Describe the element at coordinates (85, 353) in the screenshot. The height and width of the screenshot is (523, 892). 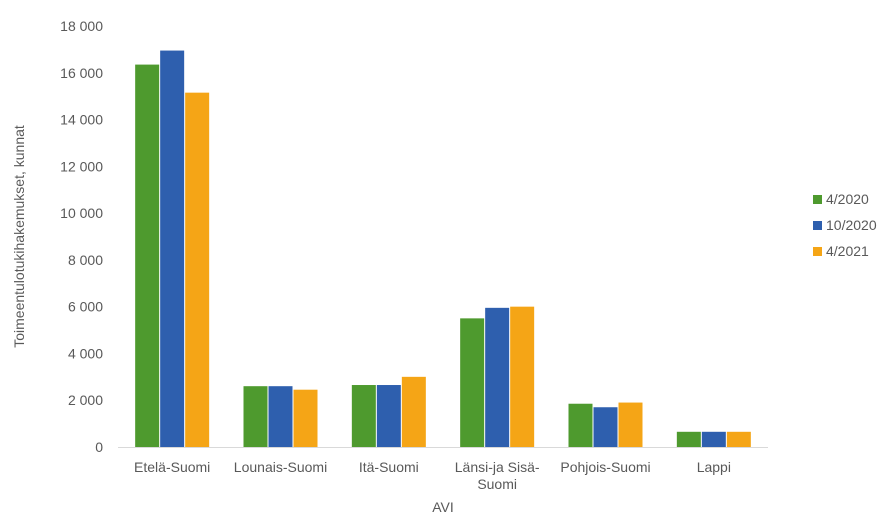
I see `y-tick-label: 4 000` at that location.